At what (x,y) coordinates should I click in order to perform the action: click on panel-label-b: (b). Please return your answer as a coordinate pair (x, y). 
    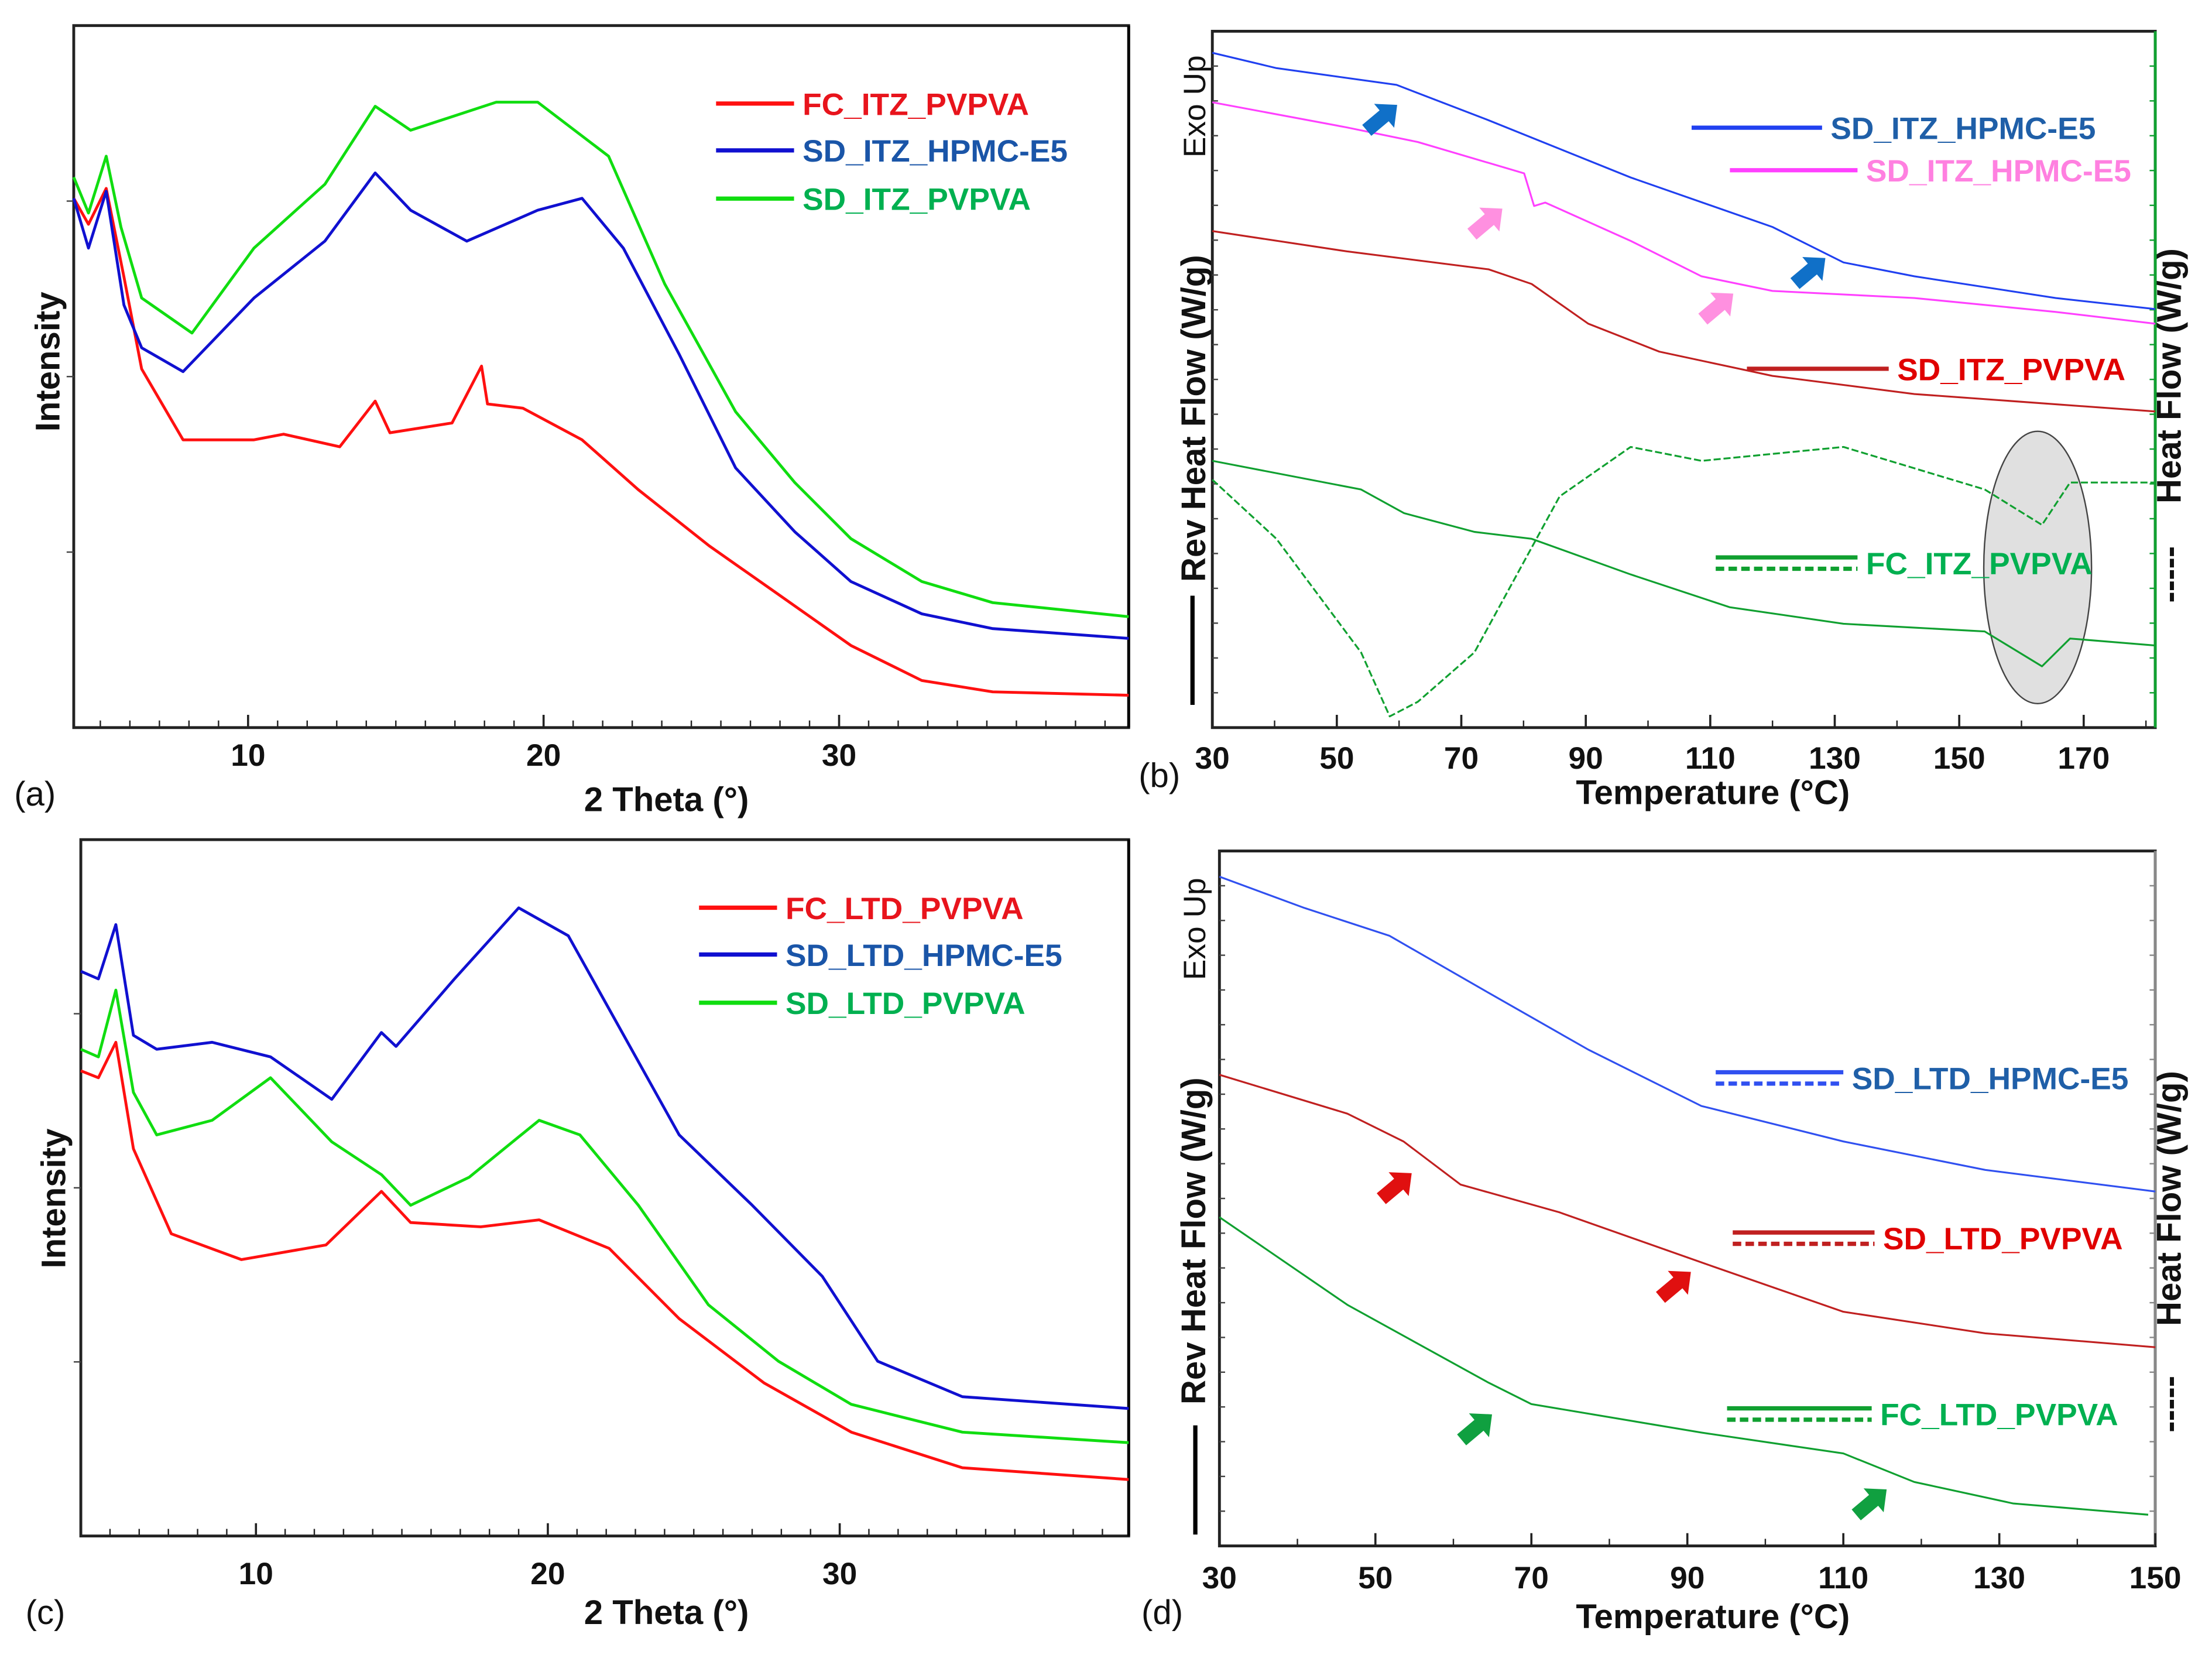
    Looking at the image, I should click on (1159, 776).